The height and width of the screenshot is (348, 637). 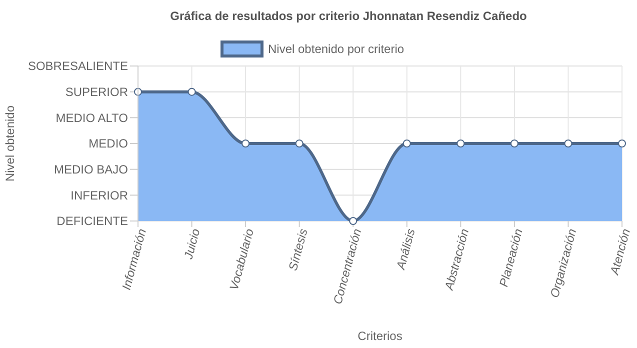 What do you see at coordinates (298, 249) in the screenshot?
I see `x-tick-label: Síntesis` at bounding box center [298, 249].